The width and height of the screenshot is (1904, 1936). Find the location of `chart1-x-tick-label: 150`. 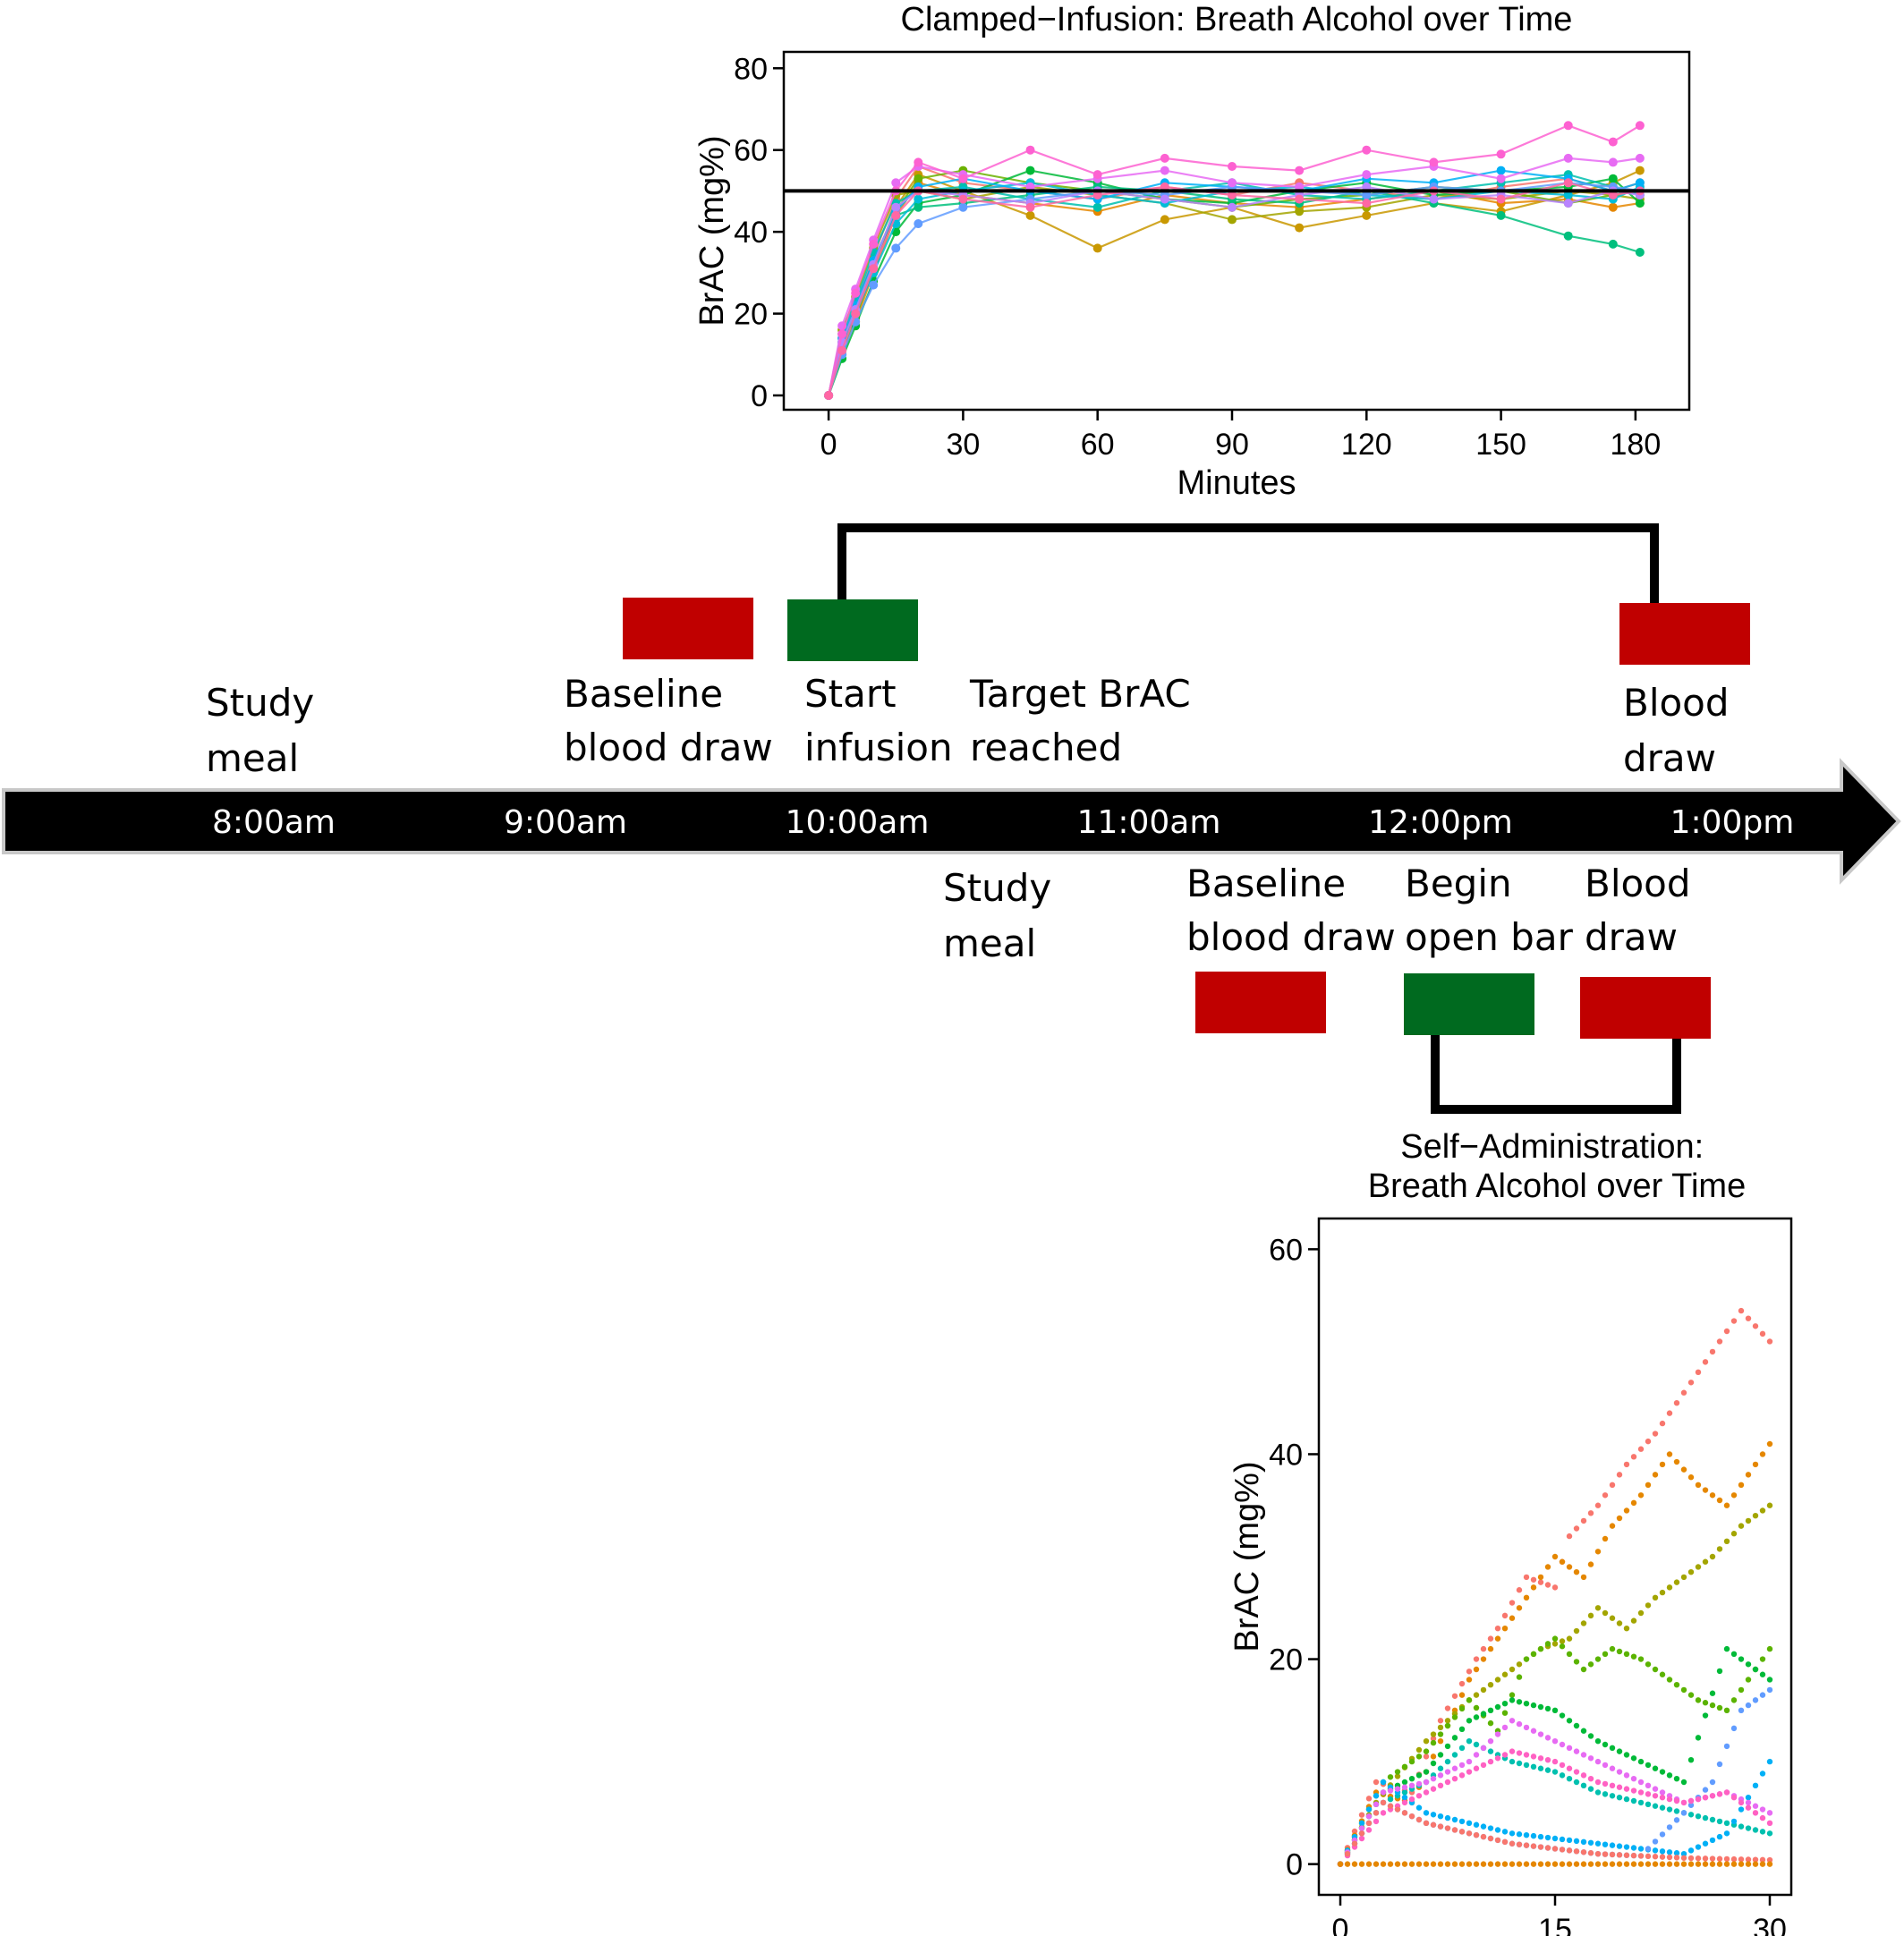

chart1-x-tick-label: 150 is located at coordinates (1500, 445).